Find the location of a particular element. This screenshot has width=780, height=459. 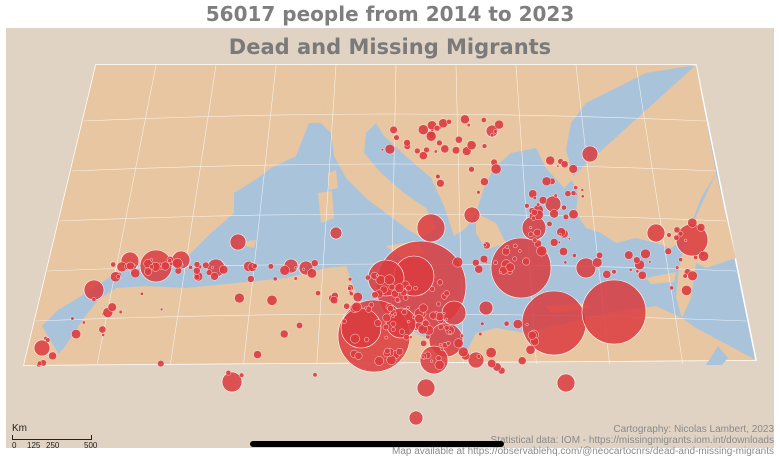

scale-line is located at coordinates (52, 437).